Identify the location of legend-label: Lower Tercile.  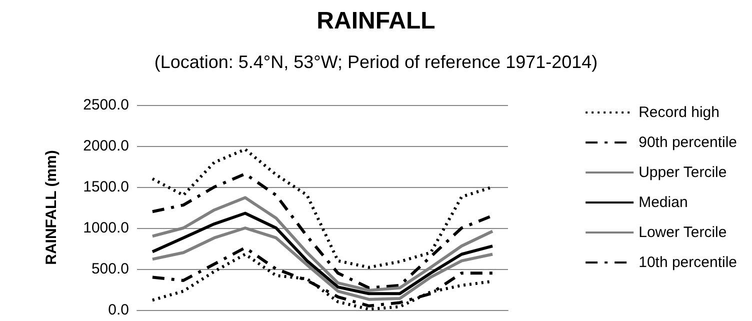
(682, 232).